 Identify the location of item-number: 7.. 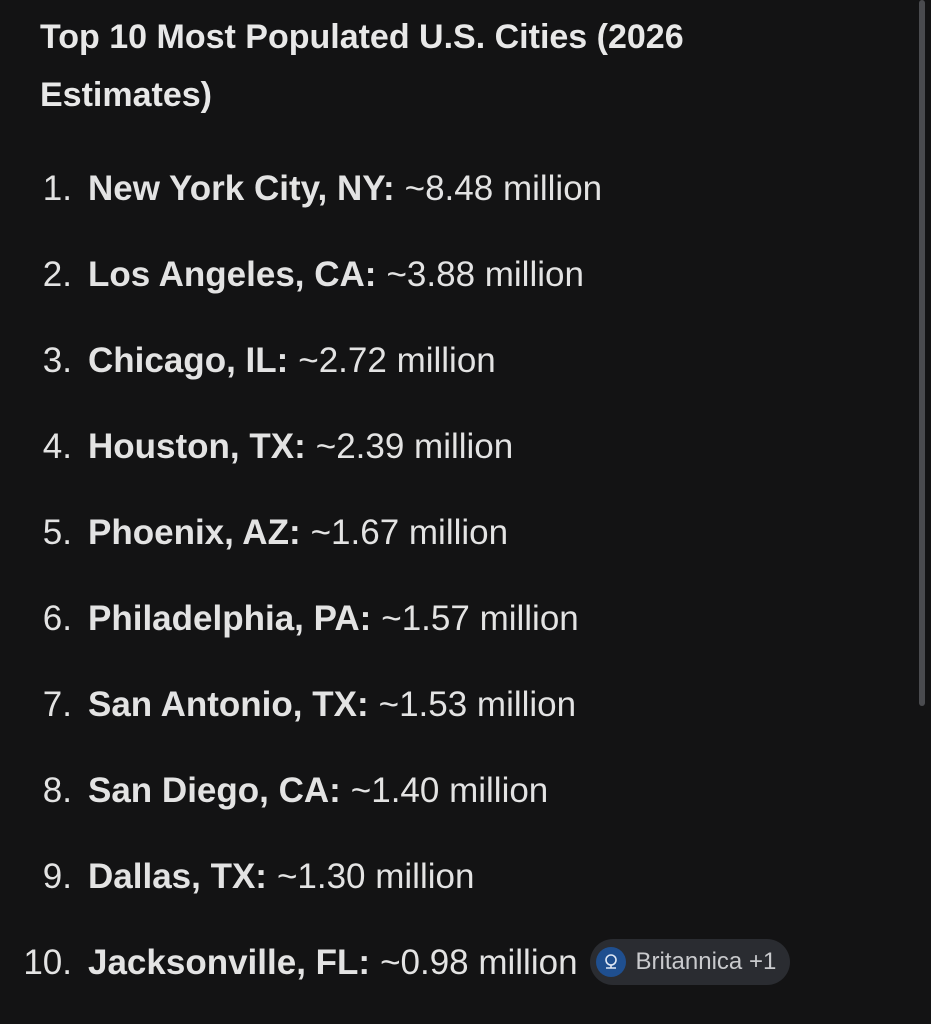
(57, 704).